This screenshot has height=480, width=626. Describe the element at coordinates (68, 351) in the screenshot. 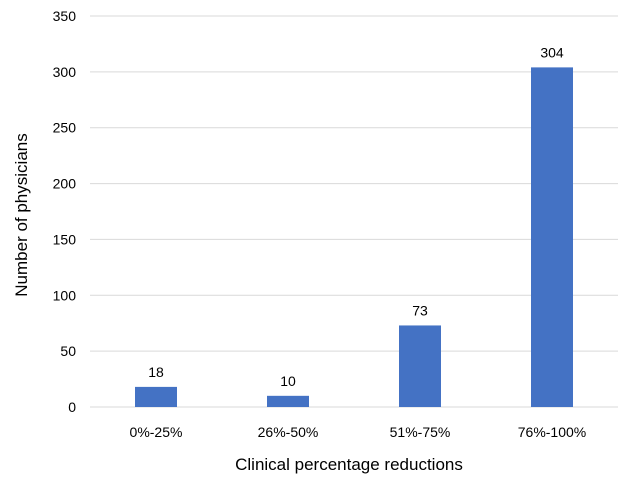

I see `y-tick-label: 50` at that location.